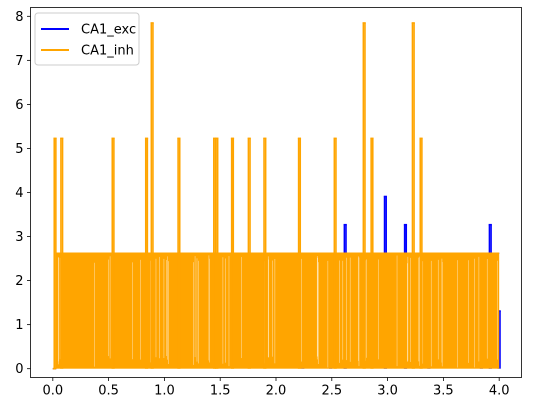 Image resolution: width=534 pixels, height=413 pixels. I want to click on y-tick-label: 5, so click(19, 149).